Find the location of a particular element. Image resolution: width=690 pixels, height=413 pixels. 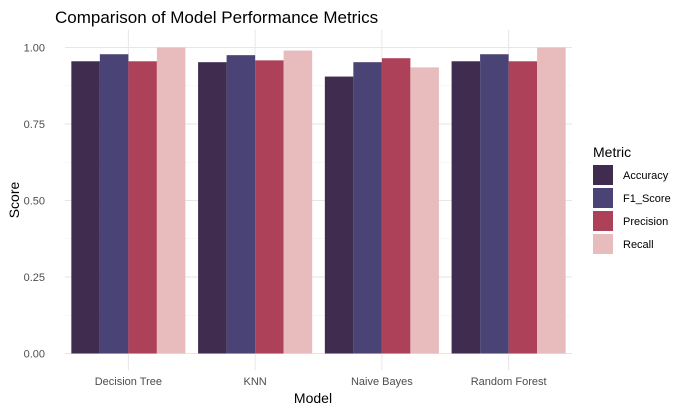

chart-title: Comparison of Model Performance Metrics is located at coordinates (216, 17).